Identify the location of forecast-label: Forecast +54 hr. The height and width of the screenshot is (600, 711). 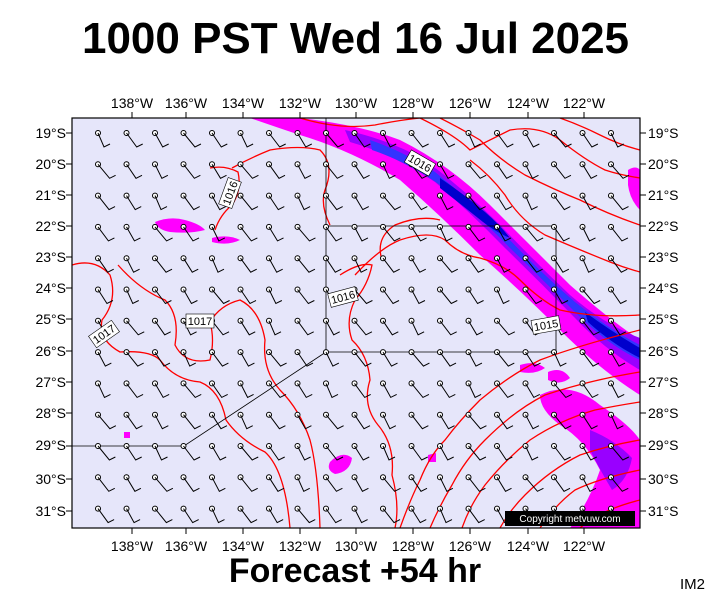
(355, 571).